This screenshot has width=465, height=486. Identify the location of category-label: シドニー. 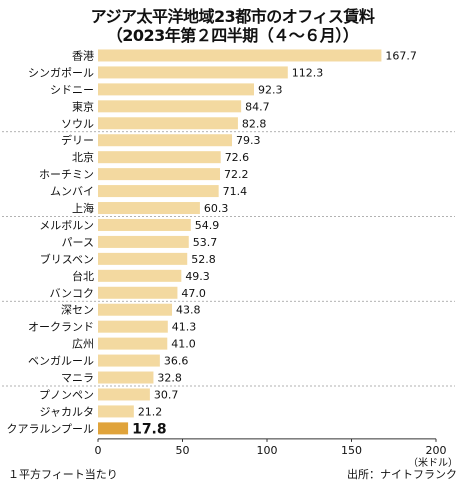
(72, 89).